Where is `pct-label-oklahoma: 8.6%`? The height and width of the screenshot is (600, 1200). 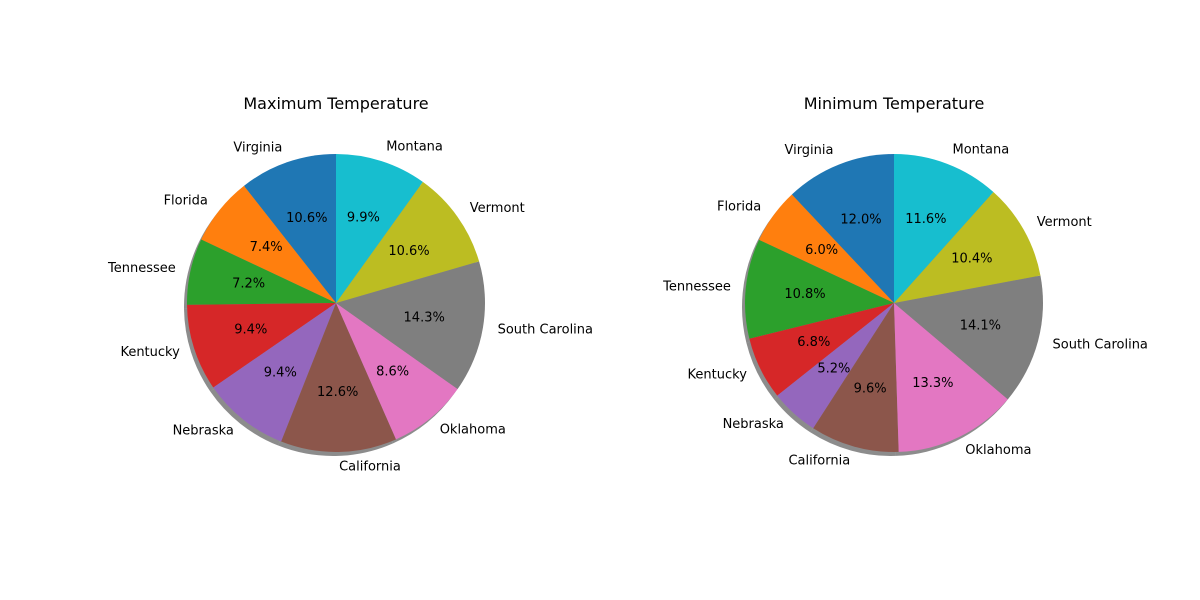
pct-label-oklahoma: 8.6% is located at coordinates (392, 372).